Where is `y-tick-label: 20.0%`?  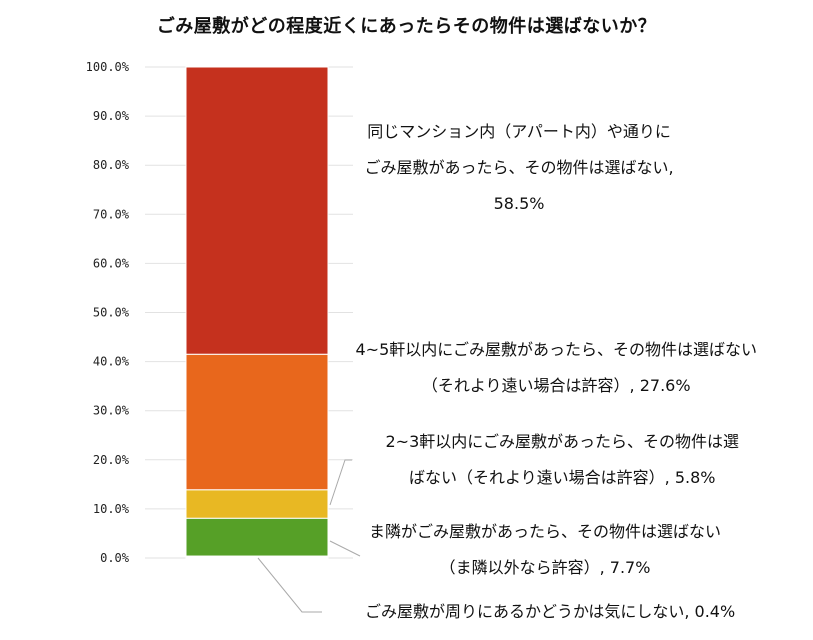
y-tick-label: 20.0% is located at coordinates (111, 460).